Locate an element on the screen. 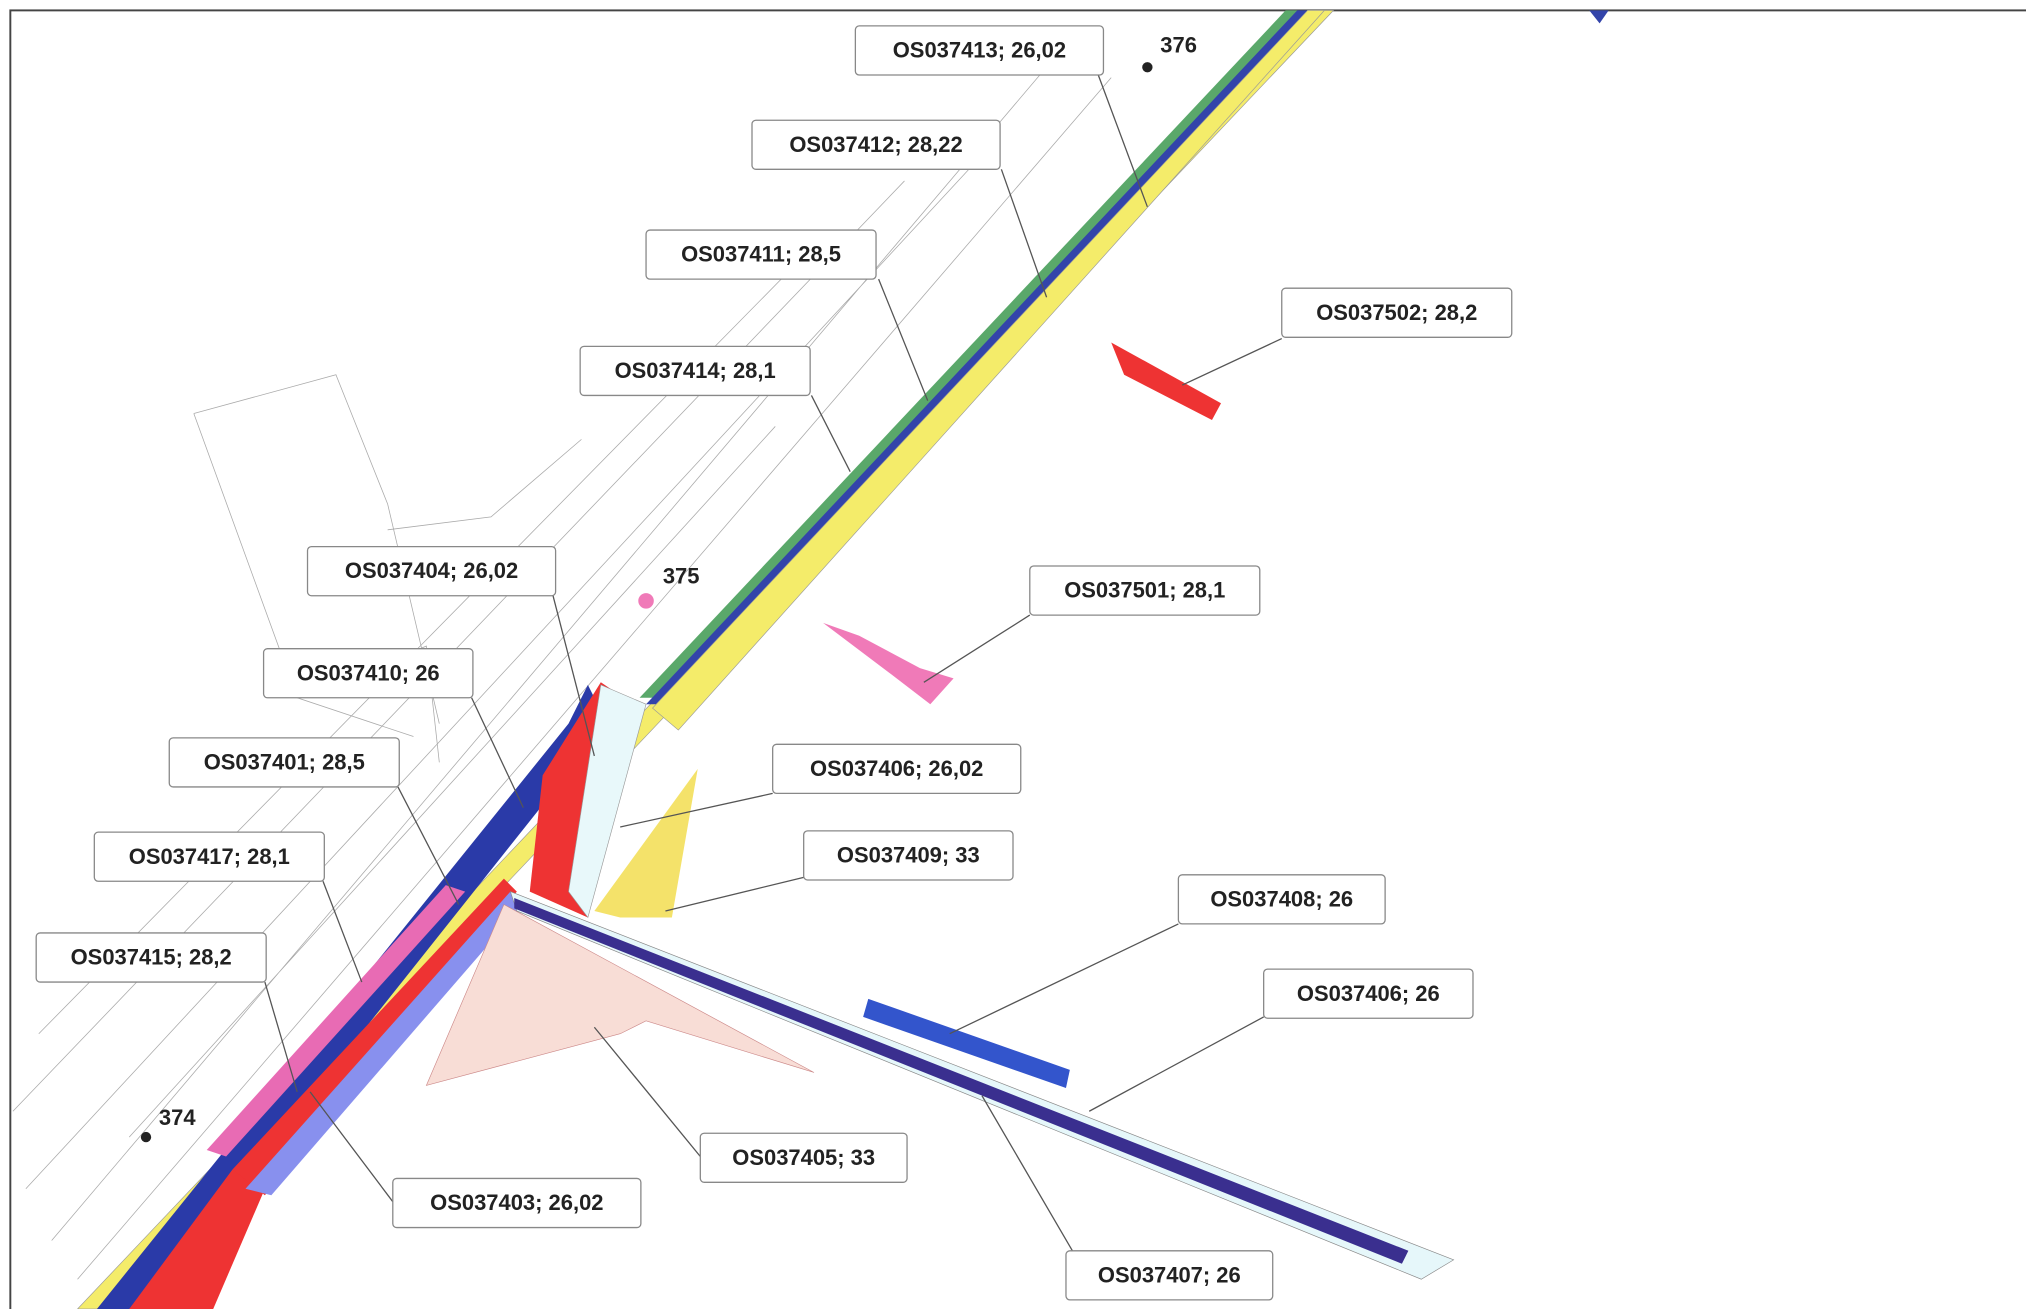 Image resolution: width=2026 pixels, height=1309 pixels. label-text: OS037413; 26,02 is located at coordinates (979, 50).